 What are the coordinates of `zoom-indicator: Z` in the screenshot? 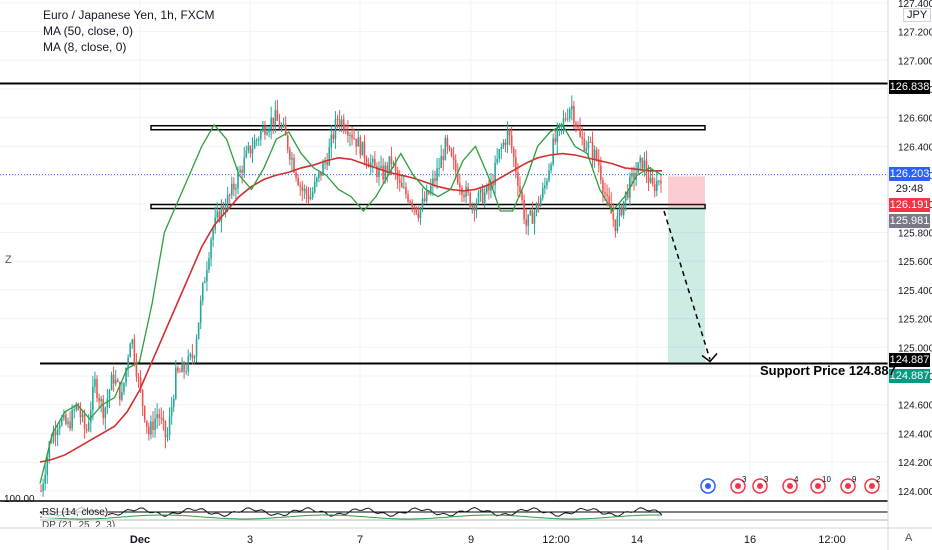 It's located at (8, 260).